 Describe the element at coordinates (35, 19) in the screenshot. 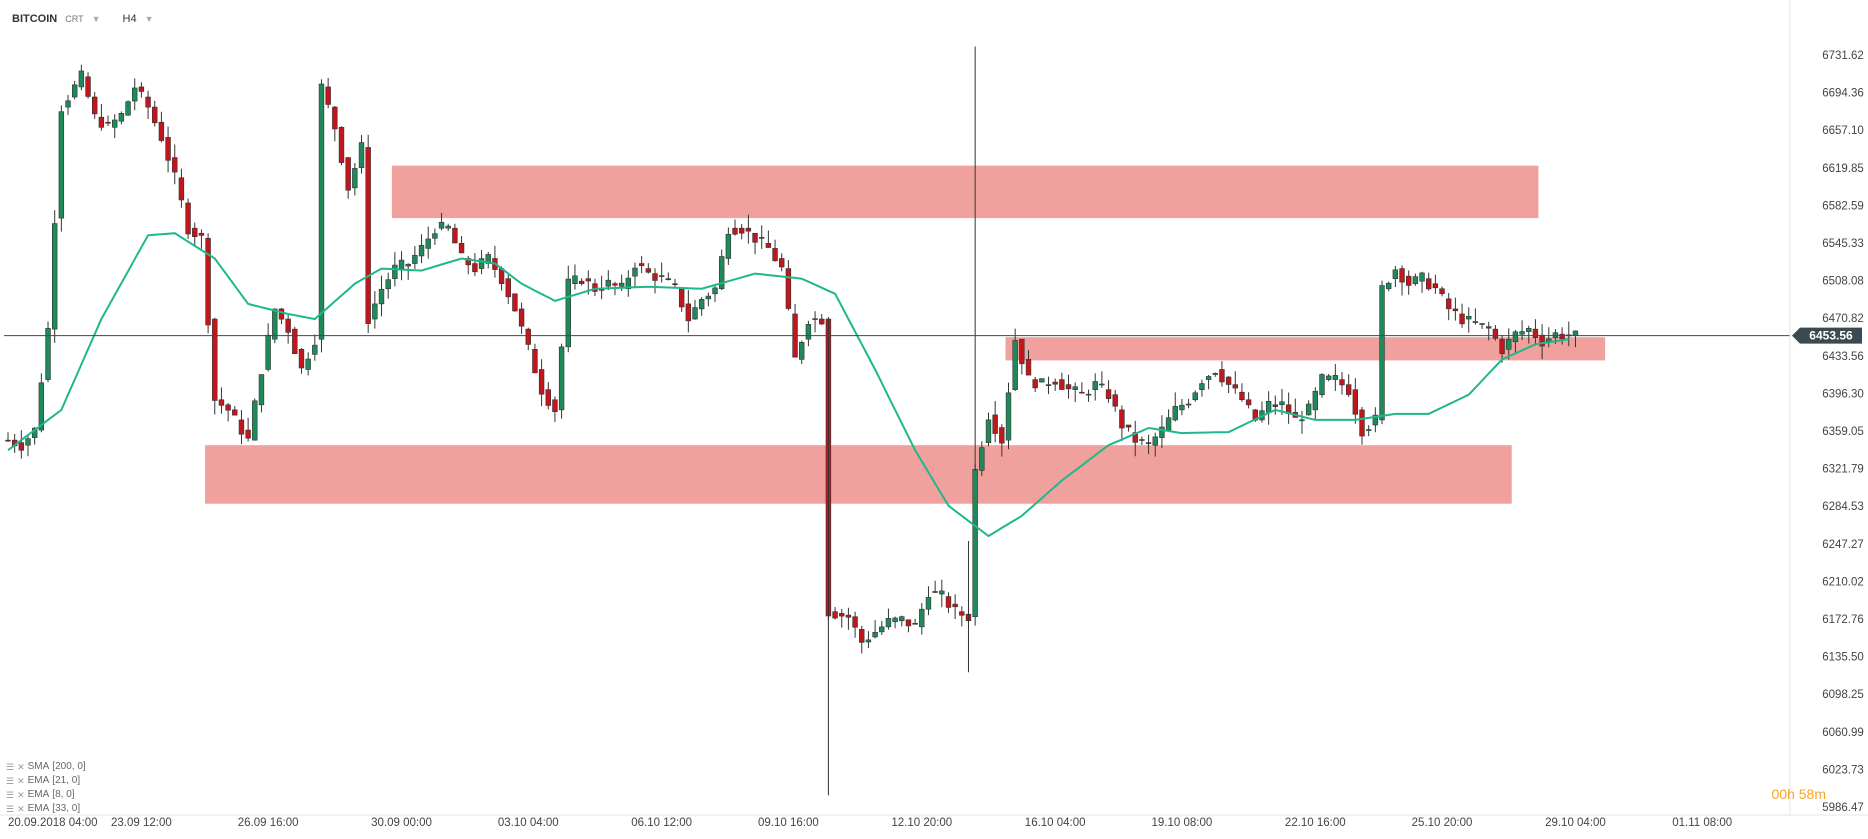

I see `symbol-label: BITCOIN` at that location.